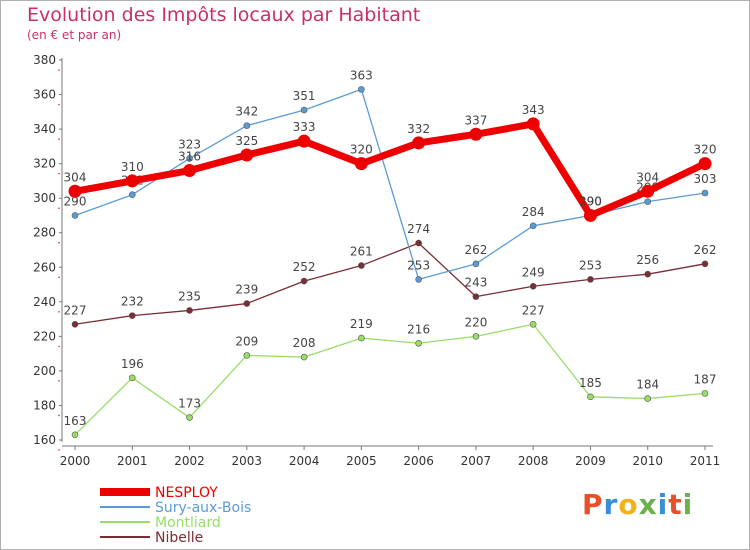 The width and height of the screenshot is (750, 550). Describe the element at coordinates (475, 283) in the screenshot. I see `data-label: 243` at that location.